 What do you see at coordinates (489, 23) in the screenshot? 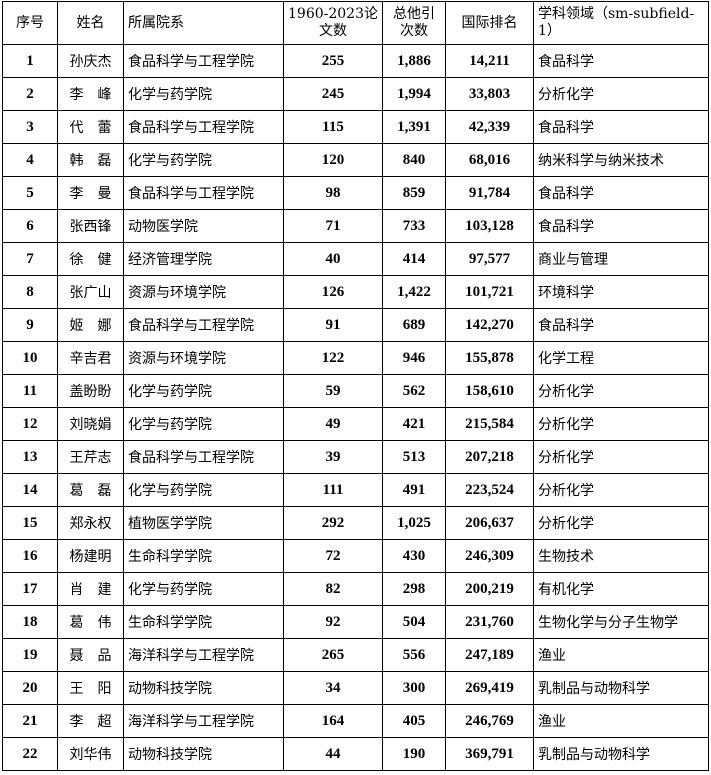
I see `header-rank: 国际排名` at bounding box center [489, 23].